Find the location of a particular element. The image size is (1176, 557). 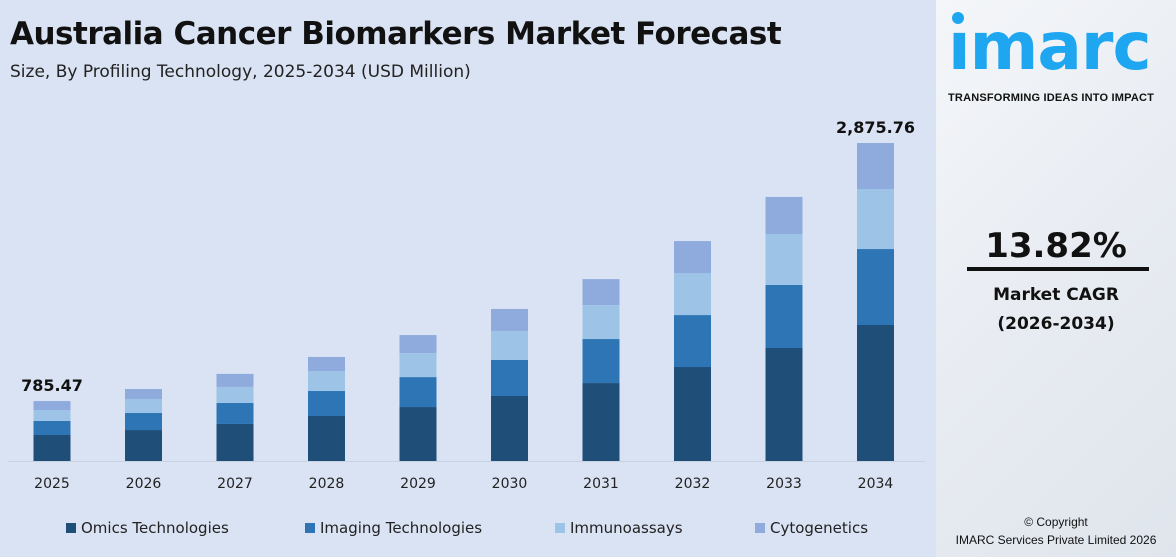

copyright: © Copyright is located at coordinates (1056, 522).